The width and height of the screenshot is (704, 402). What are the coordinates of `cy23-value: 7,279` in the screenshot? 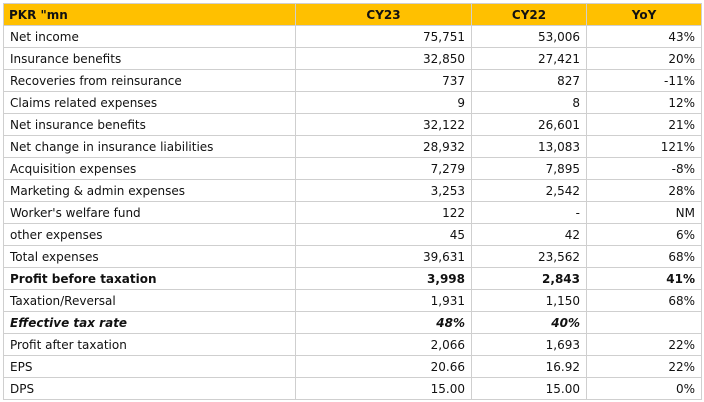 It's located at (383, 168).